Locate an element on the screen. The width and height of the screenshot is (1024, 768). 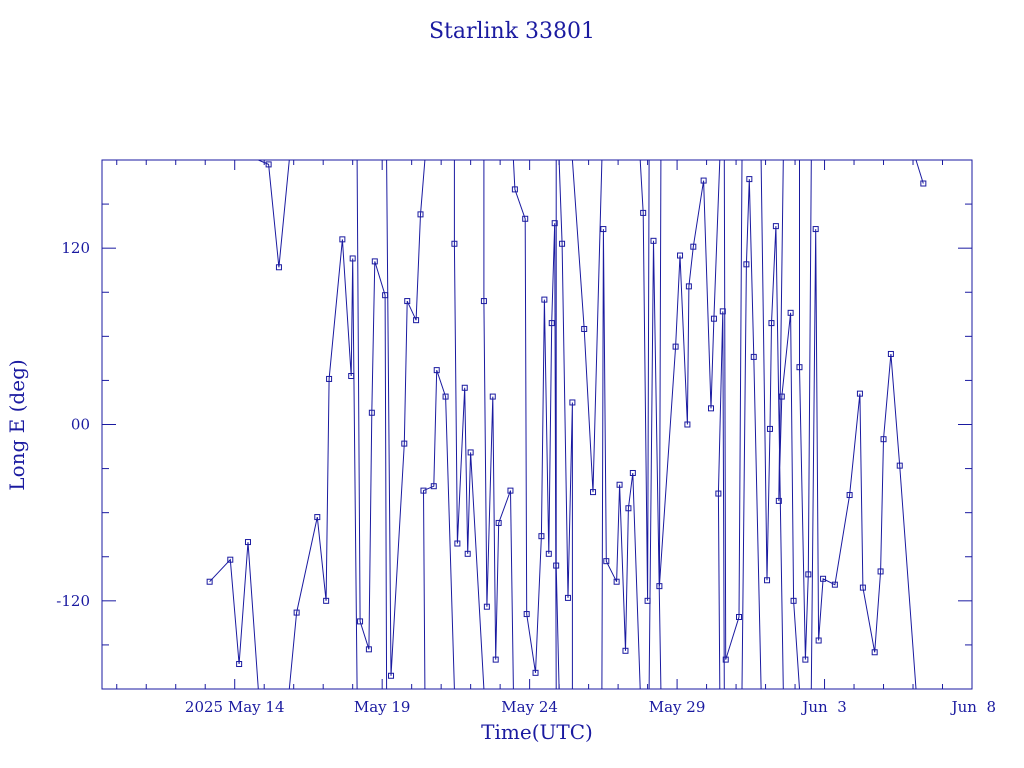
x-tick-label: May 24 is located at coordinates (529, 707).